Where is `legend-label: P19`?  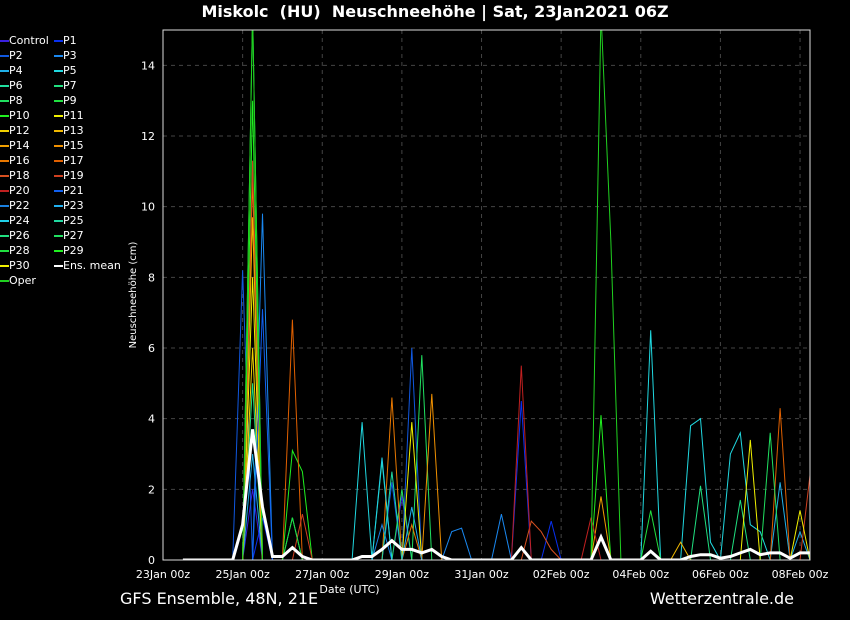 legend-label: P19 is located at coordinates (73, 175).